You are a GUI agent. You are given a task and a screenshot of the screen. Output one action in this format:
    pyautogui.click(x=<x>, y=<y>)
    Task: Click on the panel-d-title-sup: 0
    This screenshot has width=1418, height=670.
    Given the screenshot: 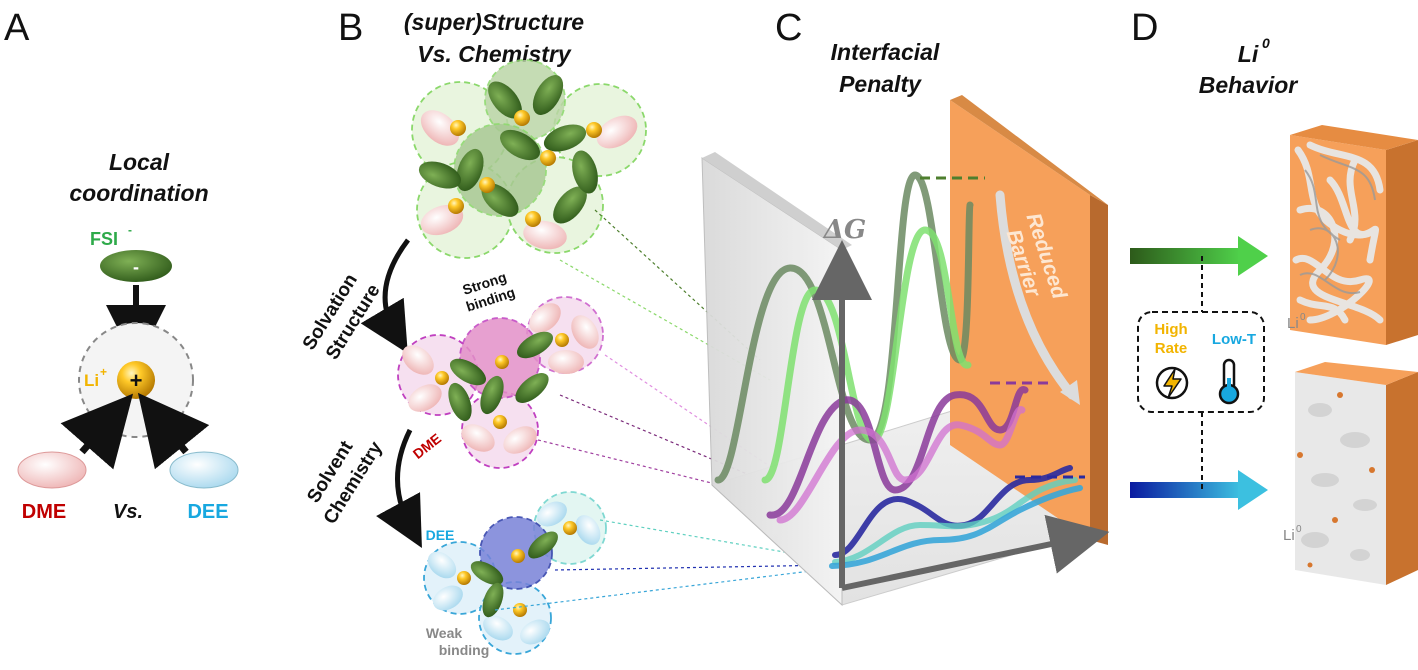 What is the action you would take?
    pyautogui.click(x=1266, y=43)
    